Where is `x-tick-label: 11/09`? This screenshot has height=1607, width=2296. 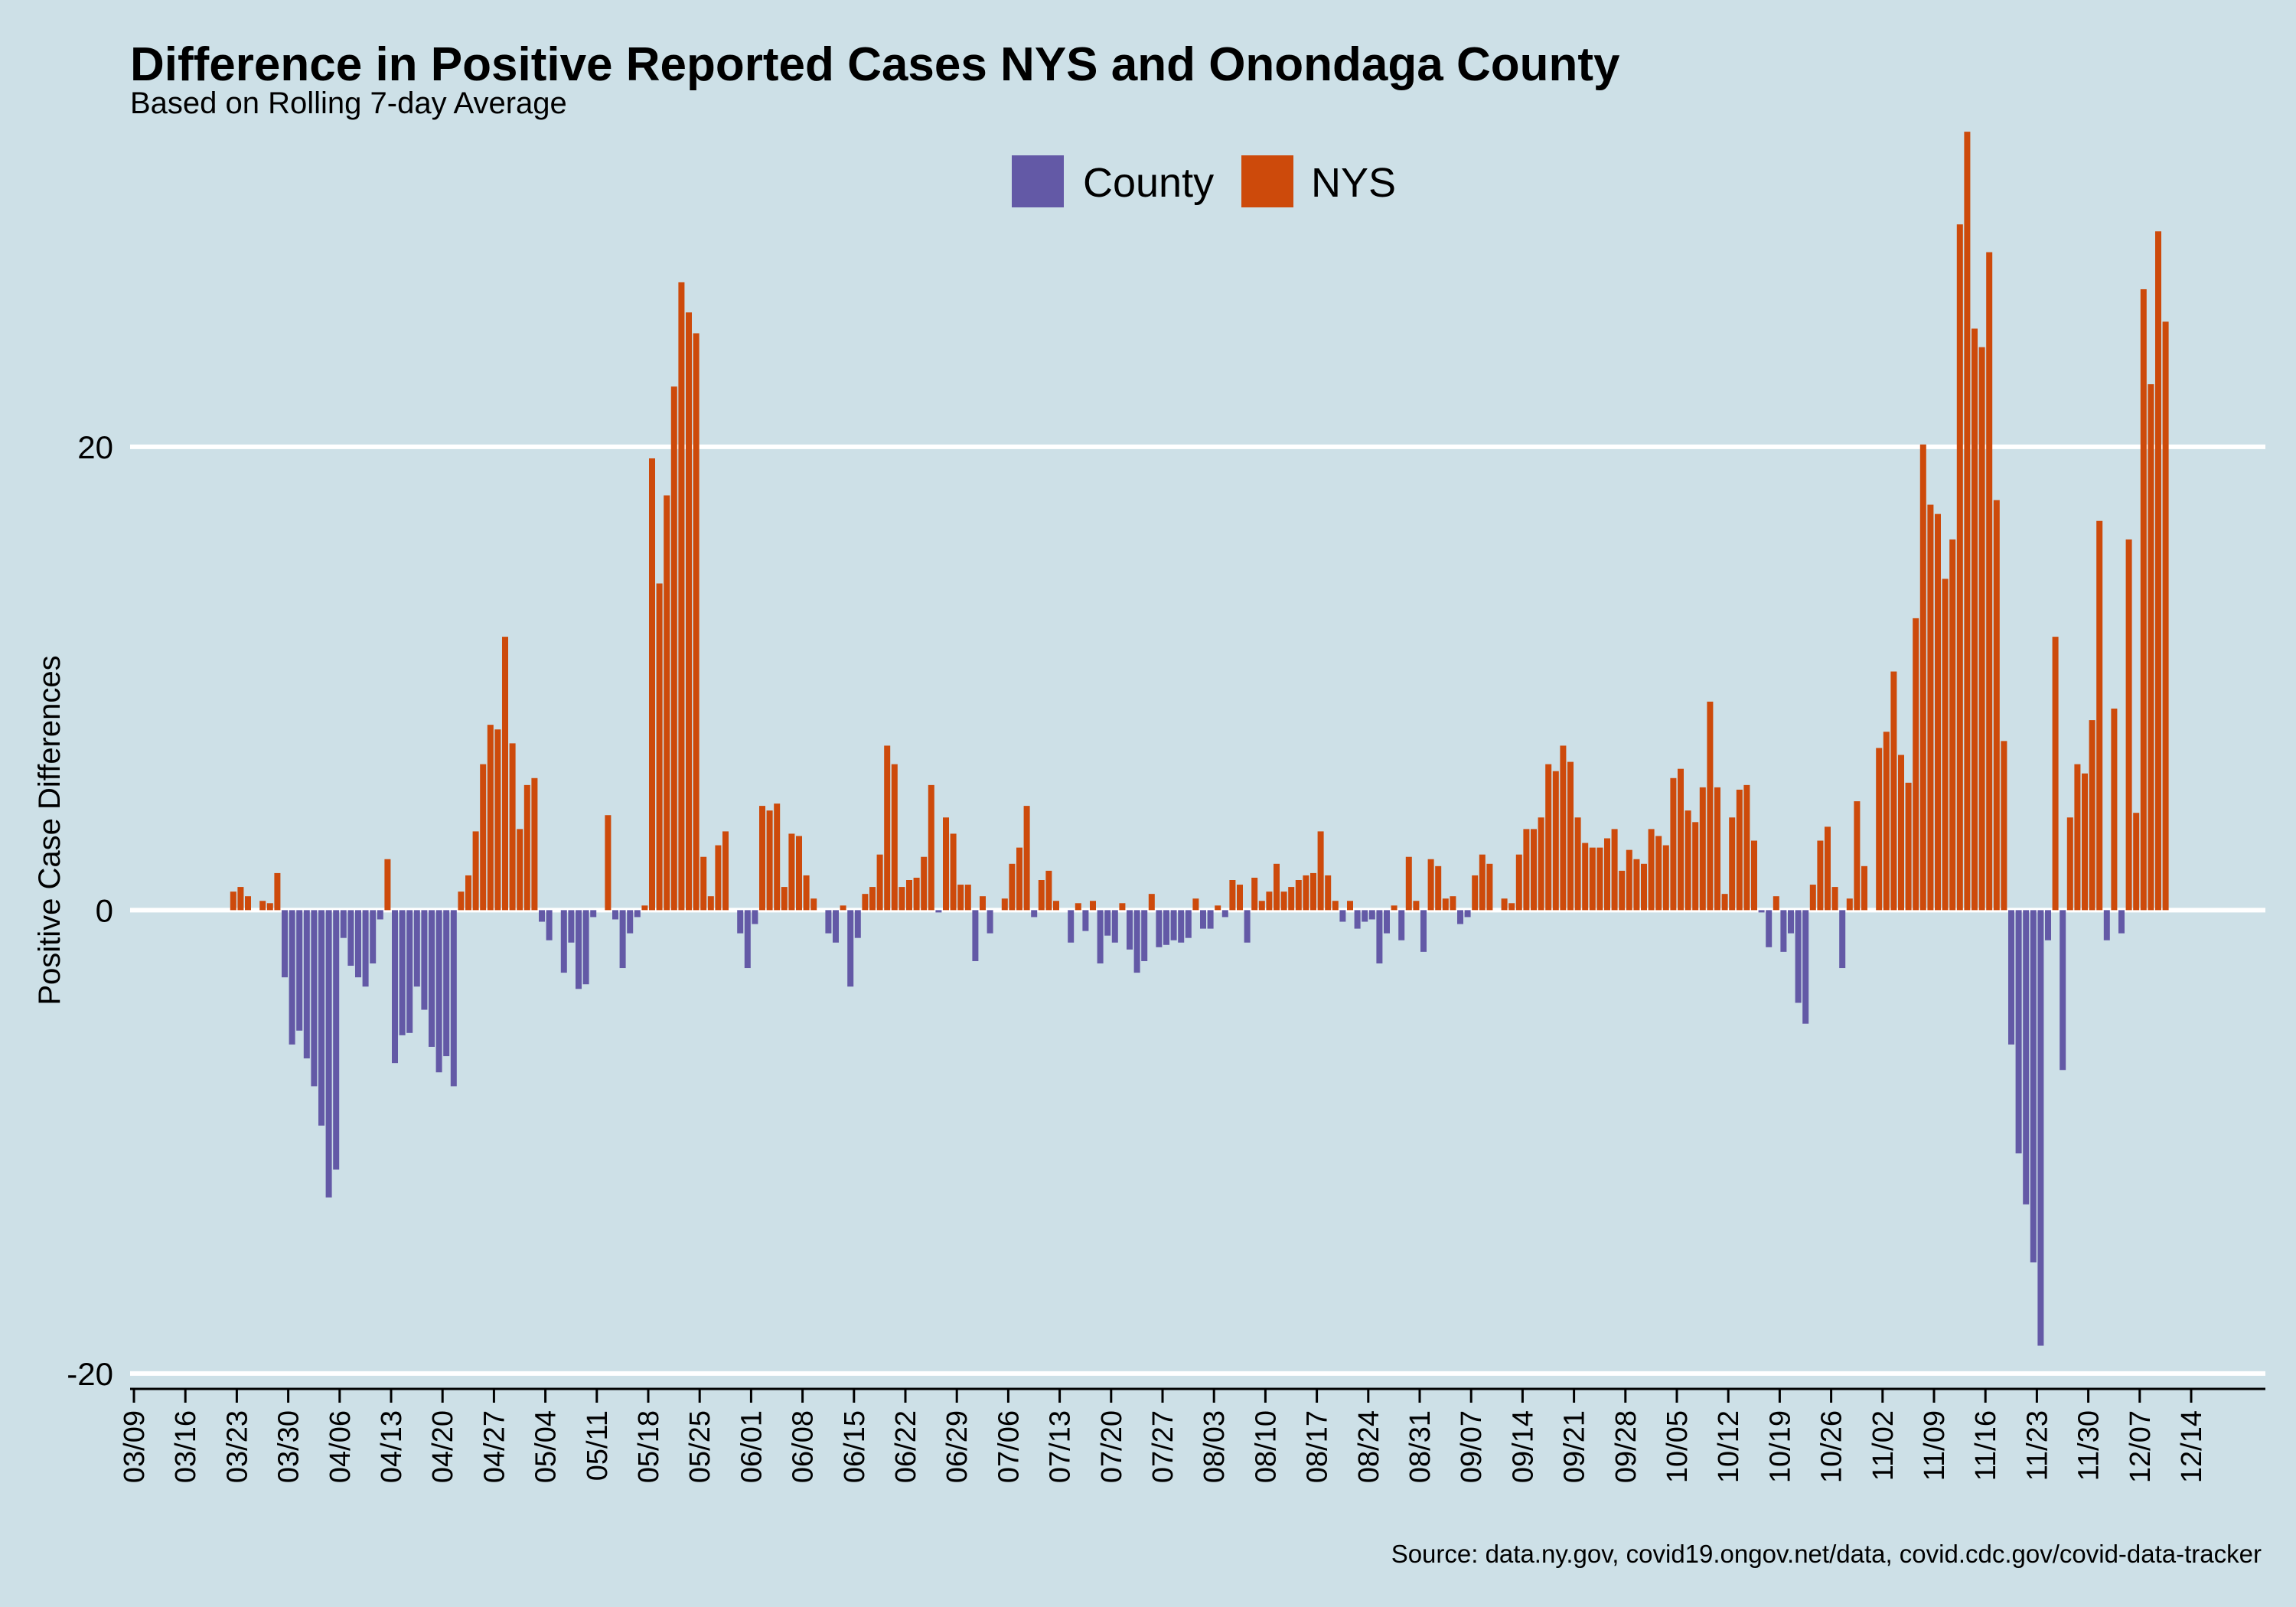
x-tick-label: 11/09 is located at coordinates (1935, 1445).